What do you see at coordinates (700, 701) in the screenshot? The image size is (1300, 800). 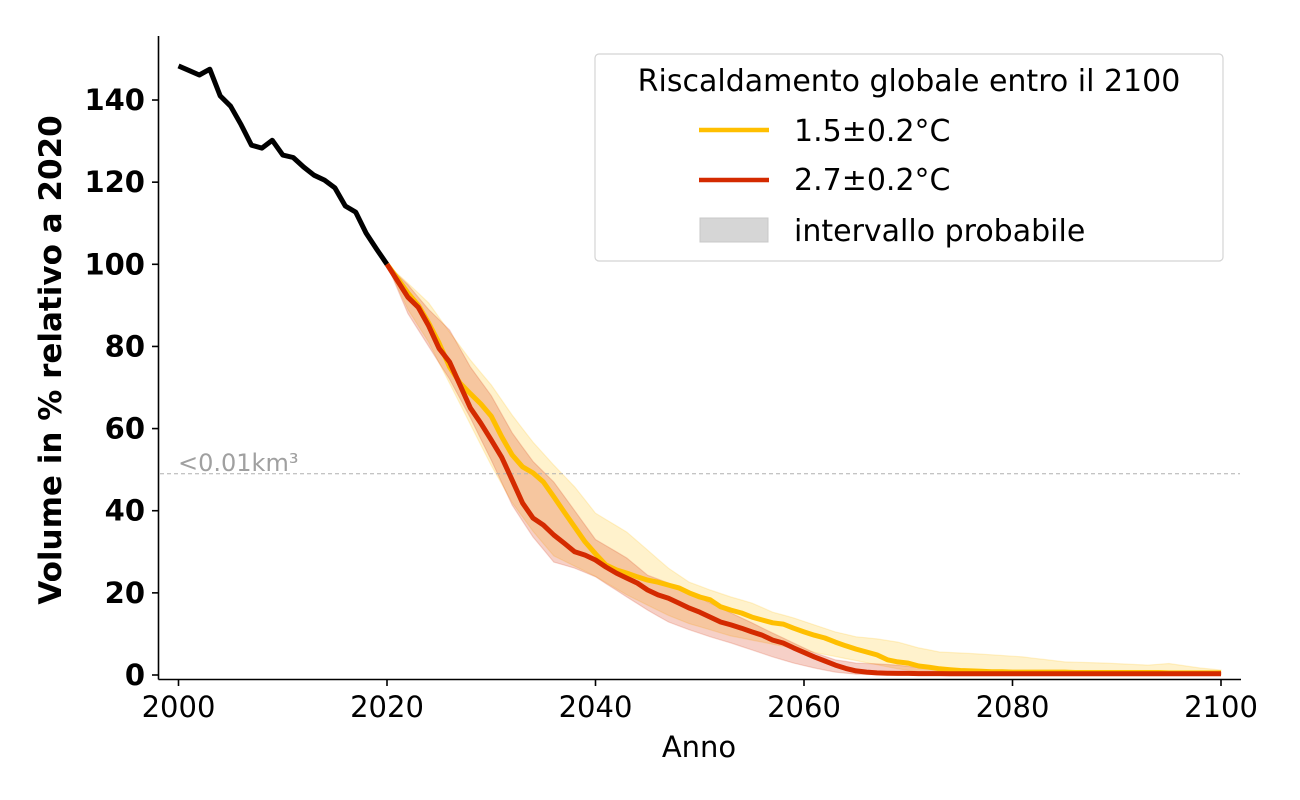 I see `x-axis-ticks: 2000 2020 2040 2060 2080 2100` at bounding box center [700, 701].